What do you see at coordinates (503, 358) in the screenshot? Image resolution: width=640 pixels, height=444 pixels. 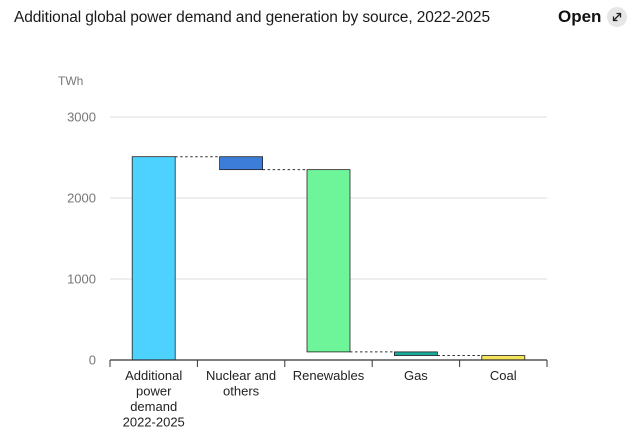 I see `bar-coal` at bounding box center [503, 358].